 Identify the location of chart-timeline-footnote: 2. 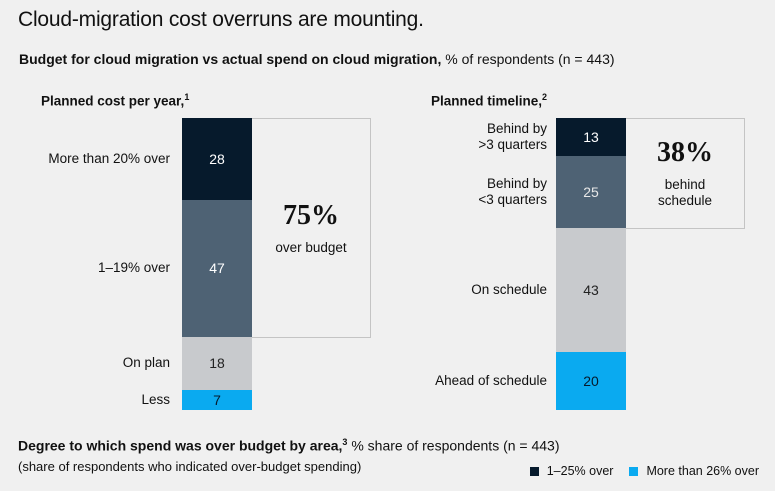
(545, 97).